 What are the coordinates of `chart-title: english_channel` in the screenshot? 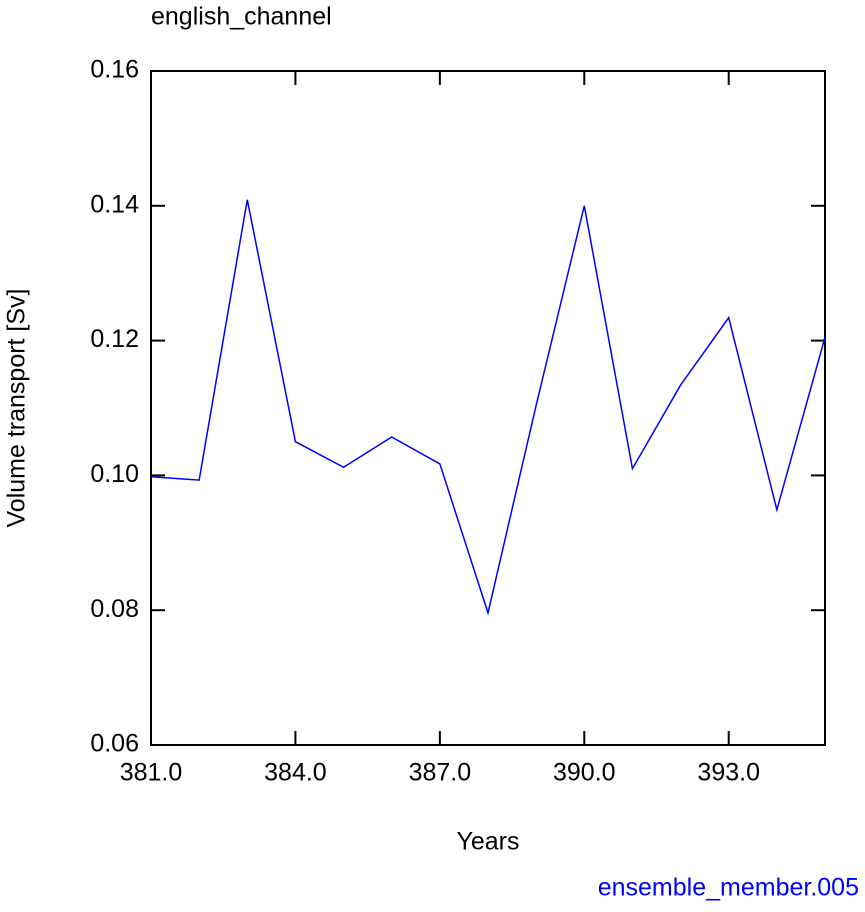 It's located at (241, 17).